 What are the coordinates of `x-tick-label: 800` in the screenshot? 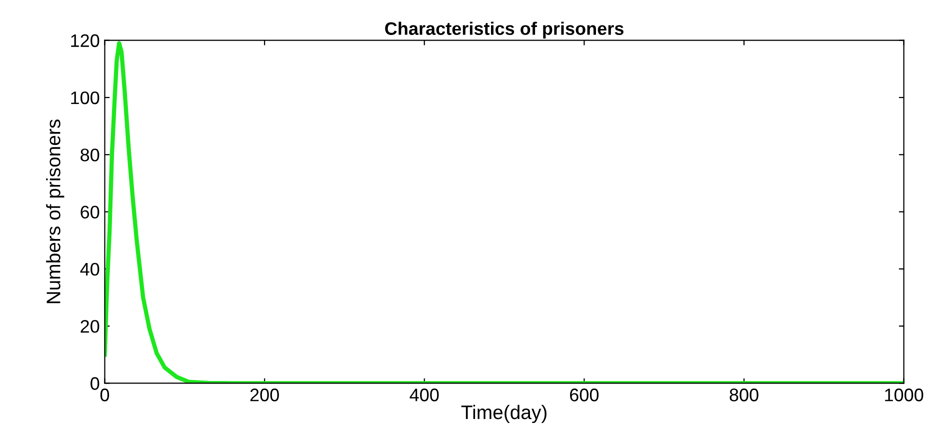 It's located at (744, 395).